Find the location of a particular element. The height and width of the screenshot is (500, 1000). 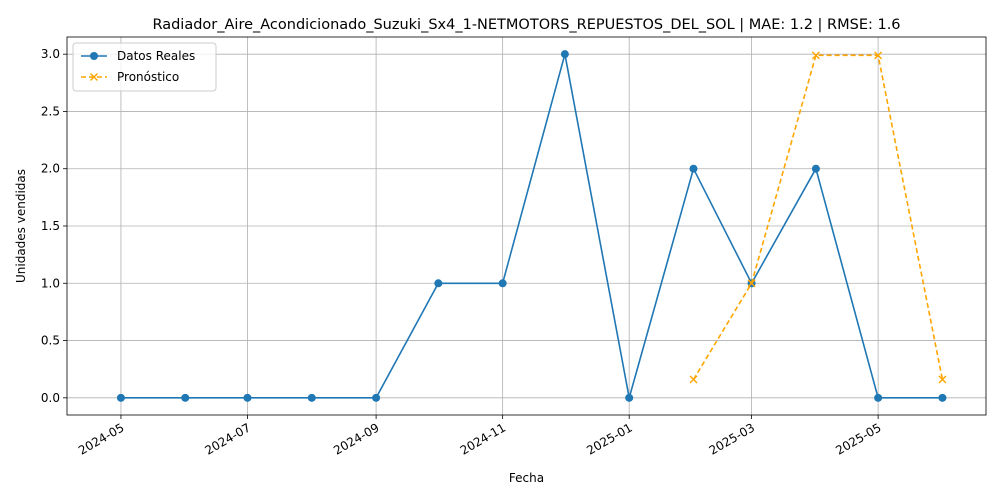

y-tick-label: 1.5 is located at coordinates (50, 226).